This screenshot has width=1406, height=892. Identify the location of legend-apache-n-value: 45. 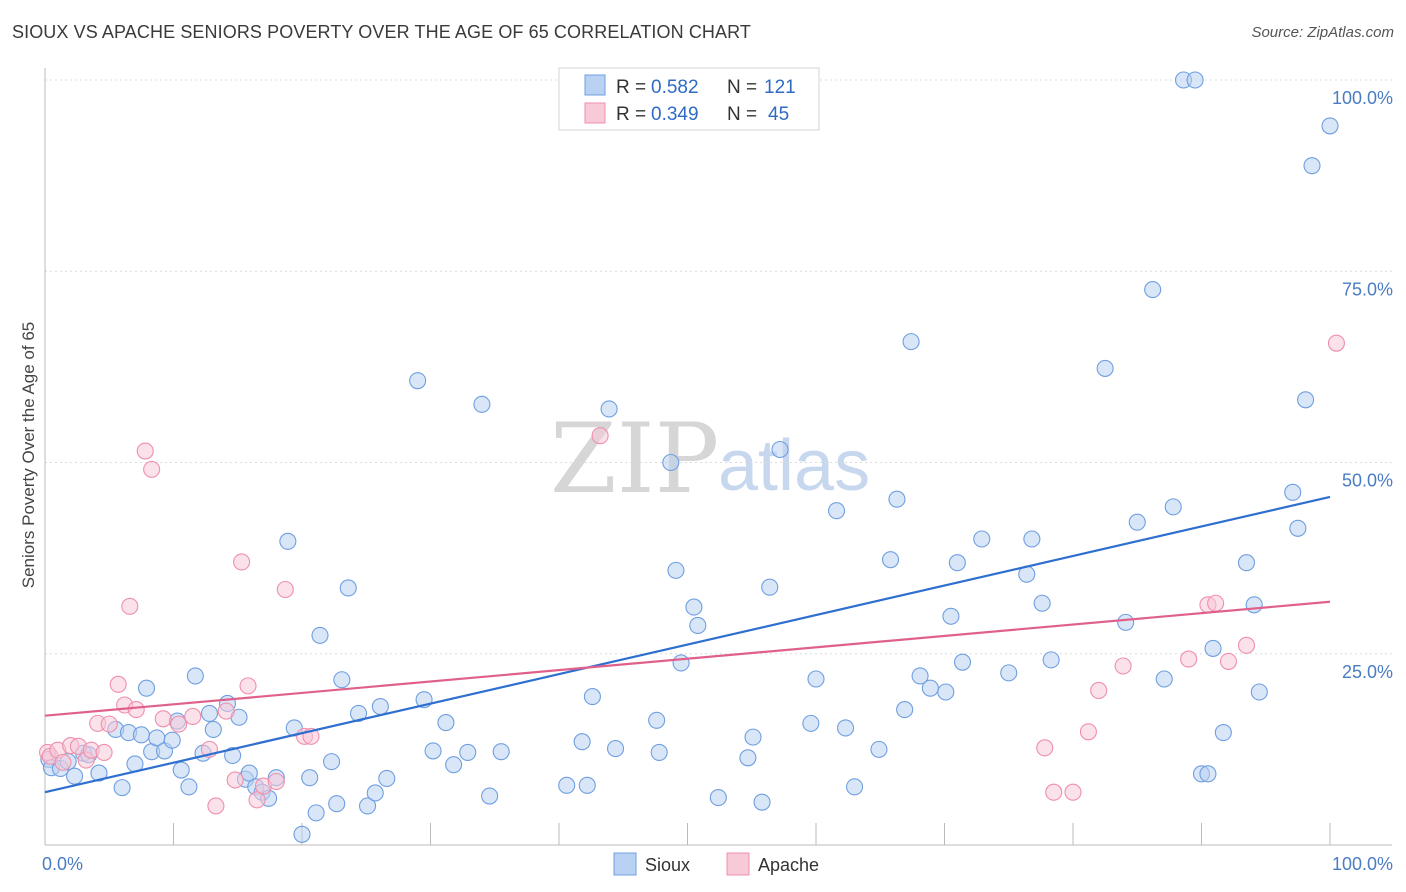
(778, 114).